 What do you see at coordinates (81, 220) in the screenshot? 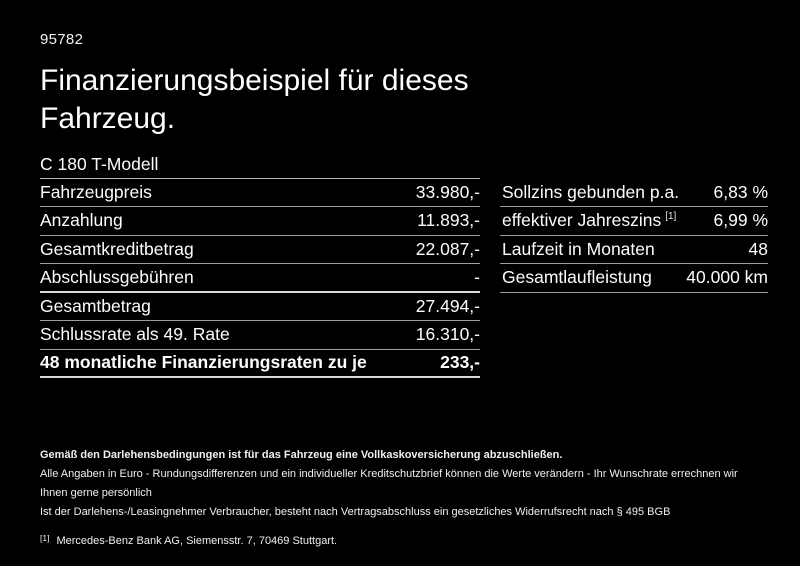
I see `row-label: Anzahlung` at bounding box center [81, 220].